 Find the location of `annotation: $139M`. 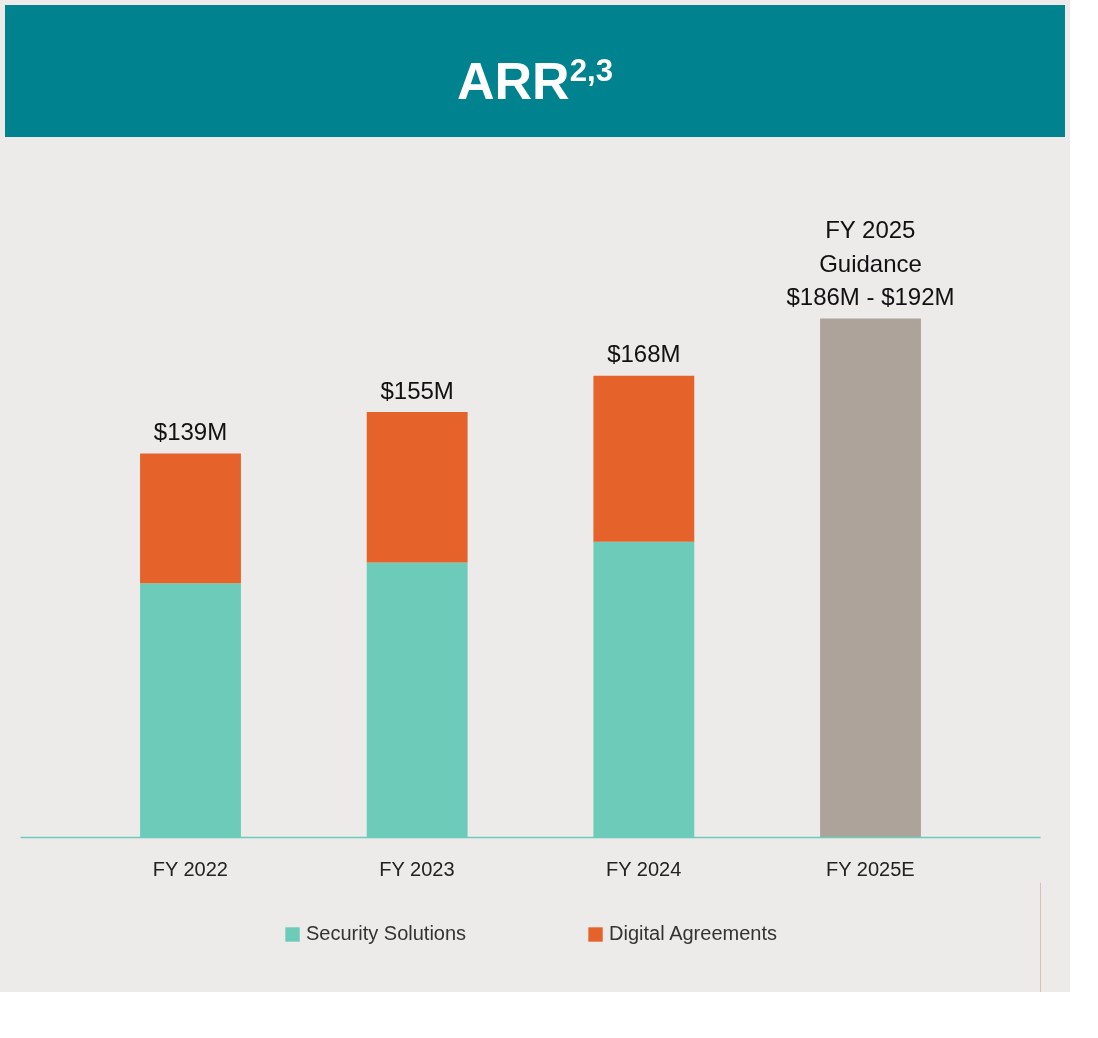

annotation: $139M is located at coordinates (190, 432).